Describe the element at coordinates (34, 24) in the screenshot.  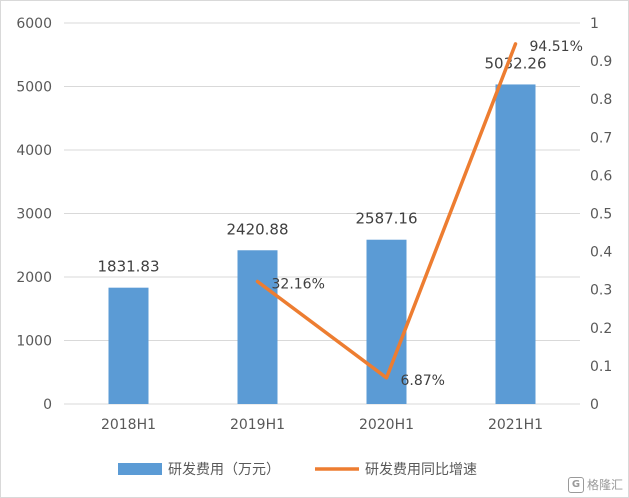
I see `y-left-tick-label: 6000` at that location.